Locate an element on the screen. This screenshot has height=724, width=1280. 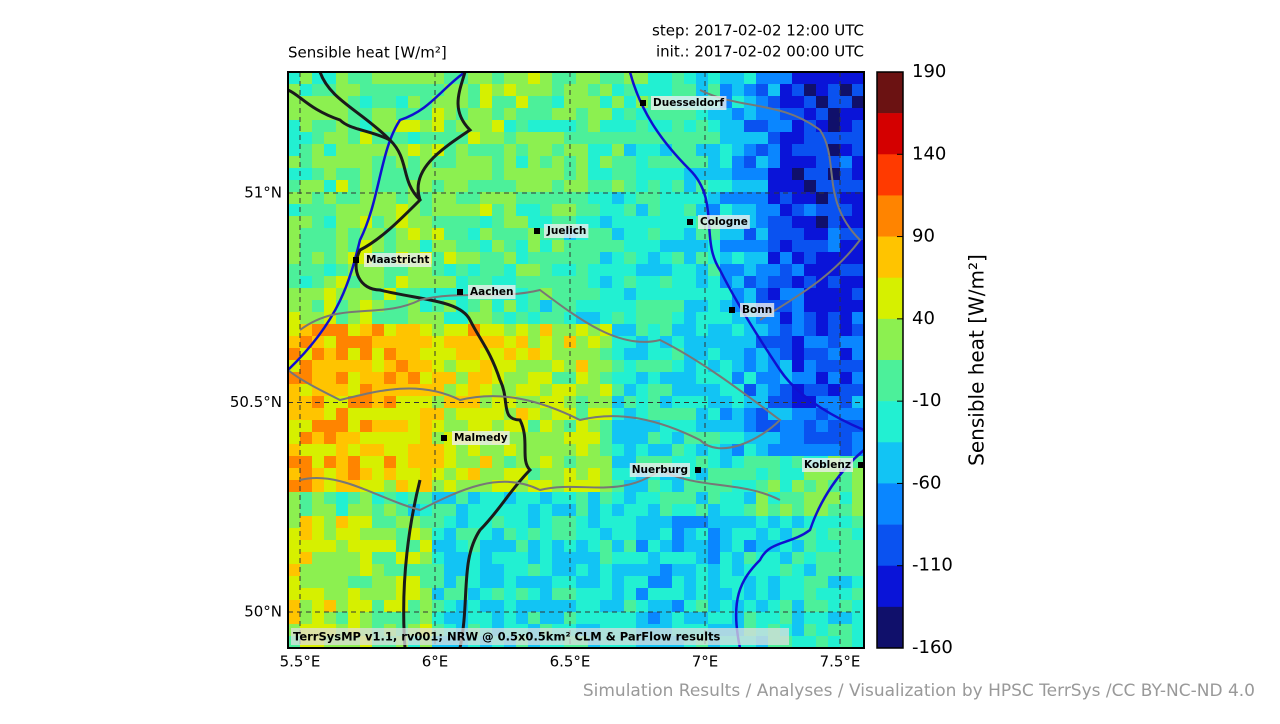
city-marker is located at coordinates (537, 231).